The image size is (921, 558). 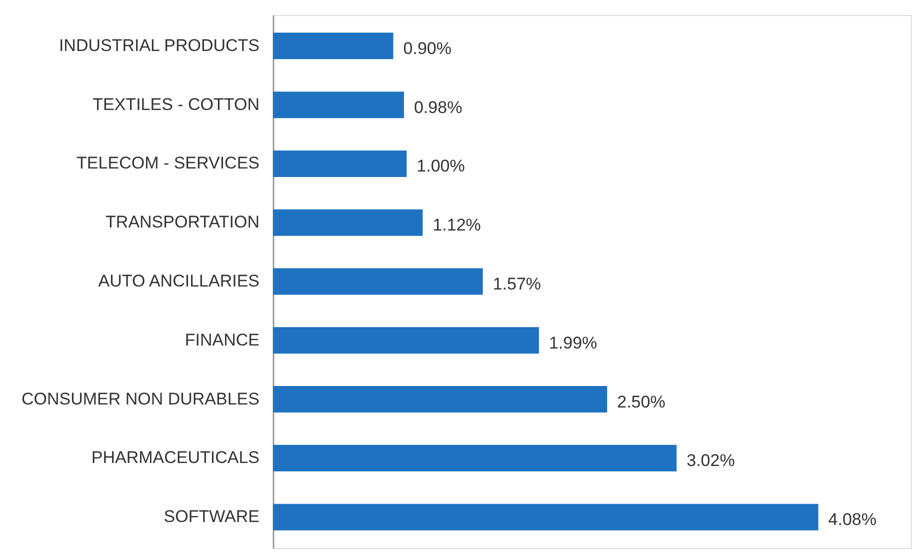 What do you see at coordinates (852, 520) in the screenshot?
I see `data-label: 4.08%` at bounding box center [852, 520].